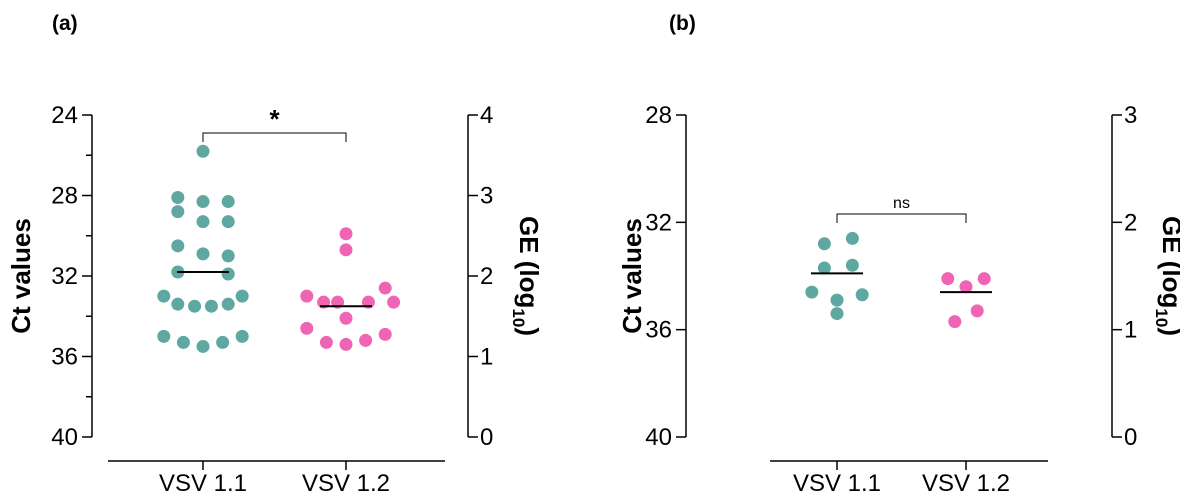 The width and height of the screenshot is (1180, 497). I want to click on y2-tick-label: 4, so click(486, 115).